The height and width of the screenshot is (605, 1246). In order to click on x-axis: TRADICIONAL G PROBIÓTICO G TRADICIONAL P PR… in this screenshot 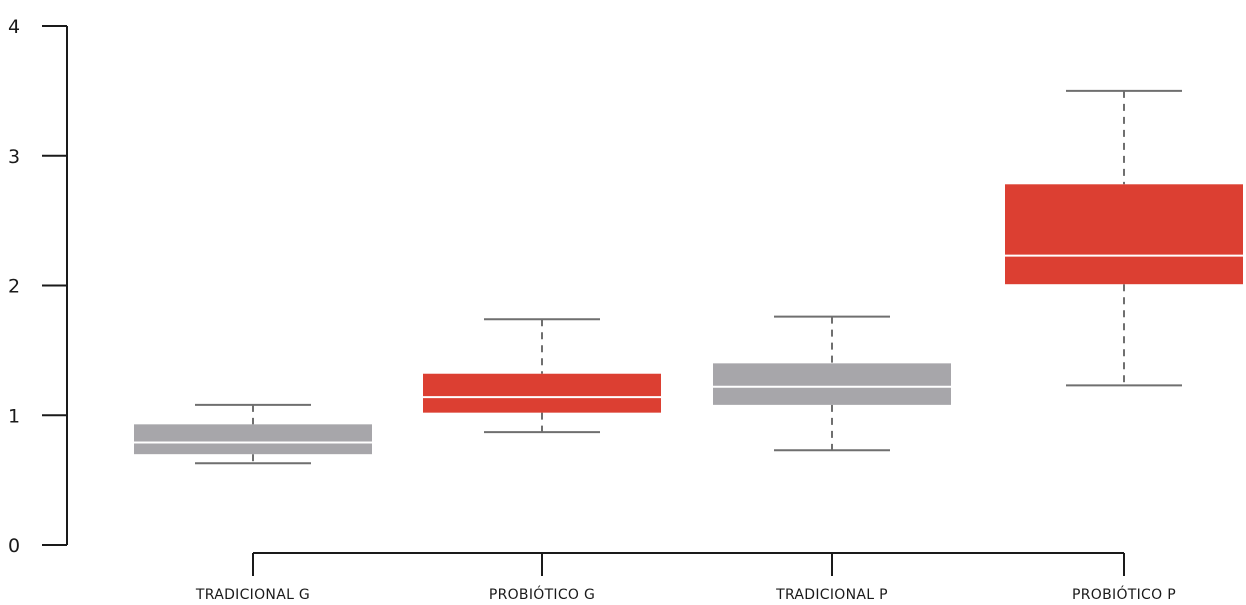, I will do `click(685, 577)`.